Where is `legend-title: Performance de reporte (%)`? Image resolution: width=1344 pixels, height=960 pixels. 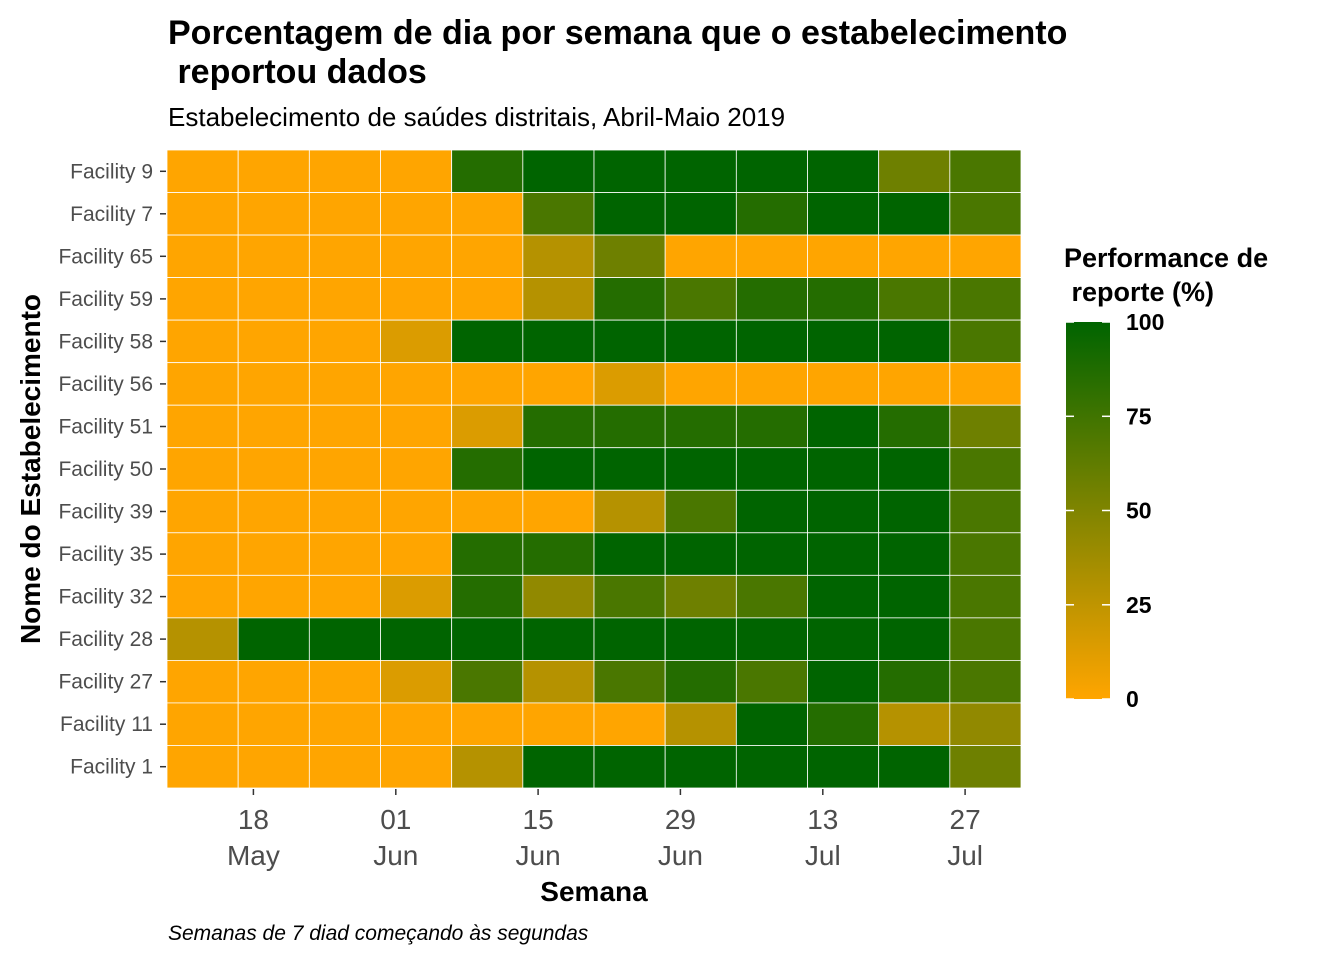 legend-title: Performance de reporte (%) is located at coordinates (1166, 275).